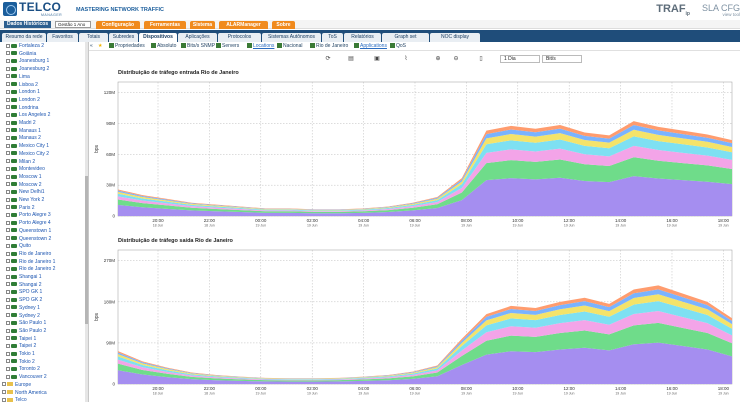 The height and width of the screenshot is (402, 740). What do you see at coordinates (332, 37) in the screenshot?
I see `tab-8: ToS` at bounding box center [332, 37].